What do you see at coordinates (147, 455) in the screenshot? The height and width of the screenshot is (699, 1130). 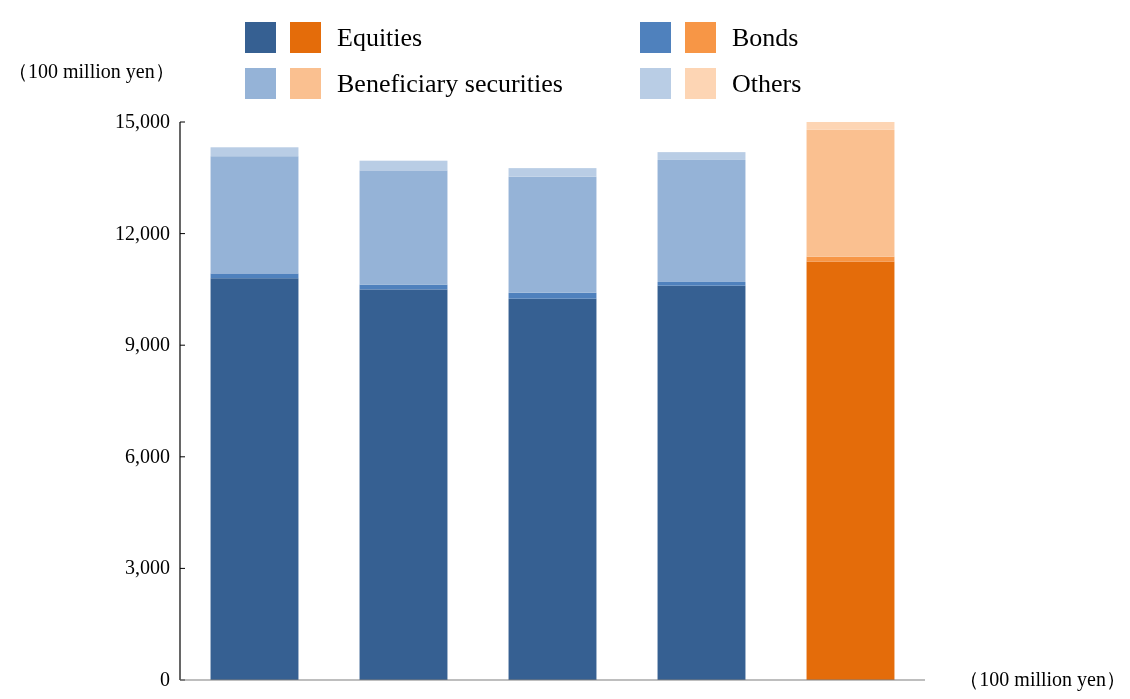 I see `y-tick-label: 6,000` at bounding box center [147, 455].